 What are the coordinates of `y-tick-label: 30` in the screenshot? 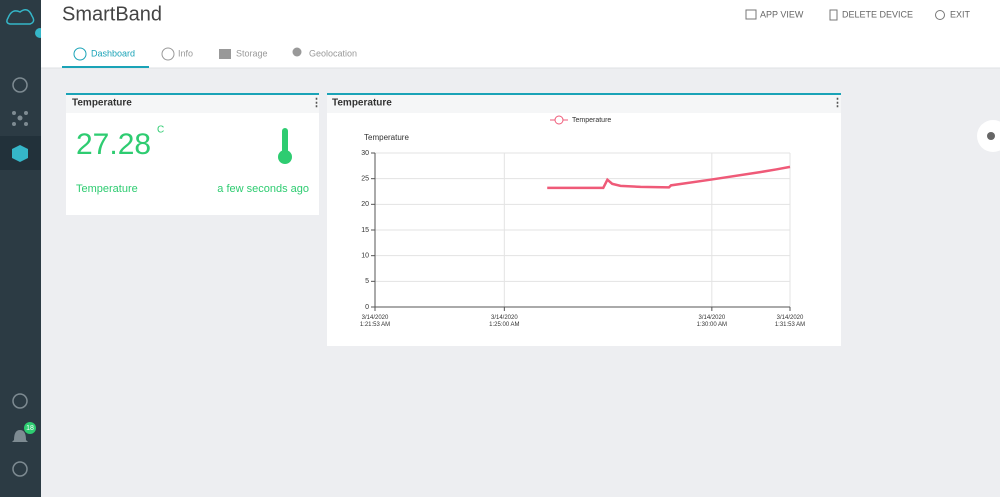 It's located at (365, 153).